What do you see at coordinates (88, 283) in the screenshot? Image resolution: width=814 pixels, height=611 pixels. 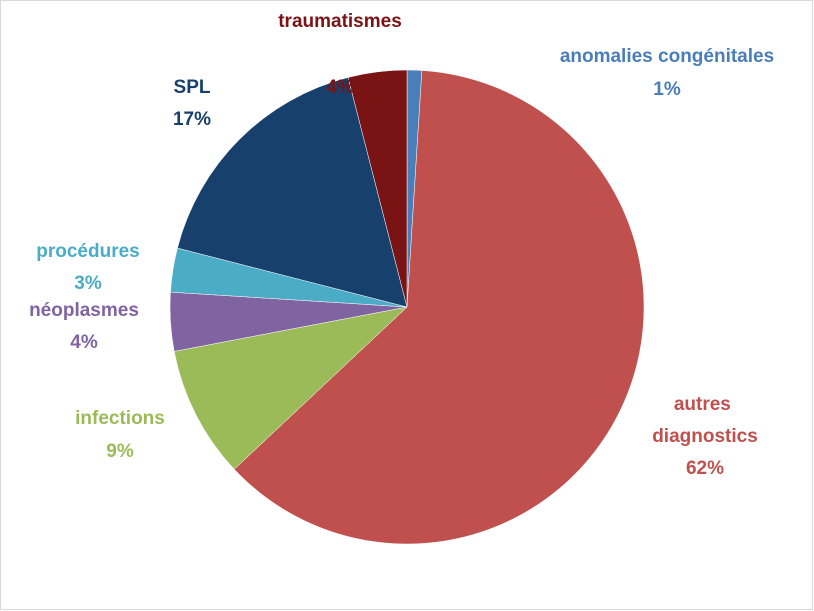 I see `slice-value-label: 3%` at bounding box center [88, 283].